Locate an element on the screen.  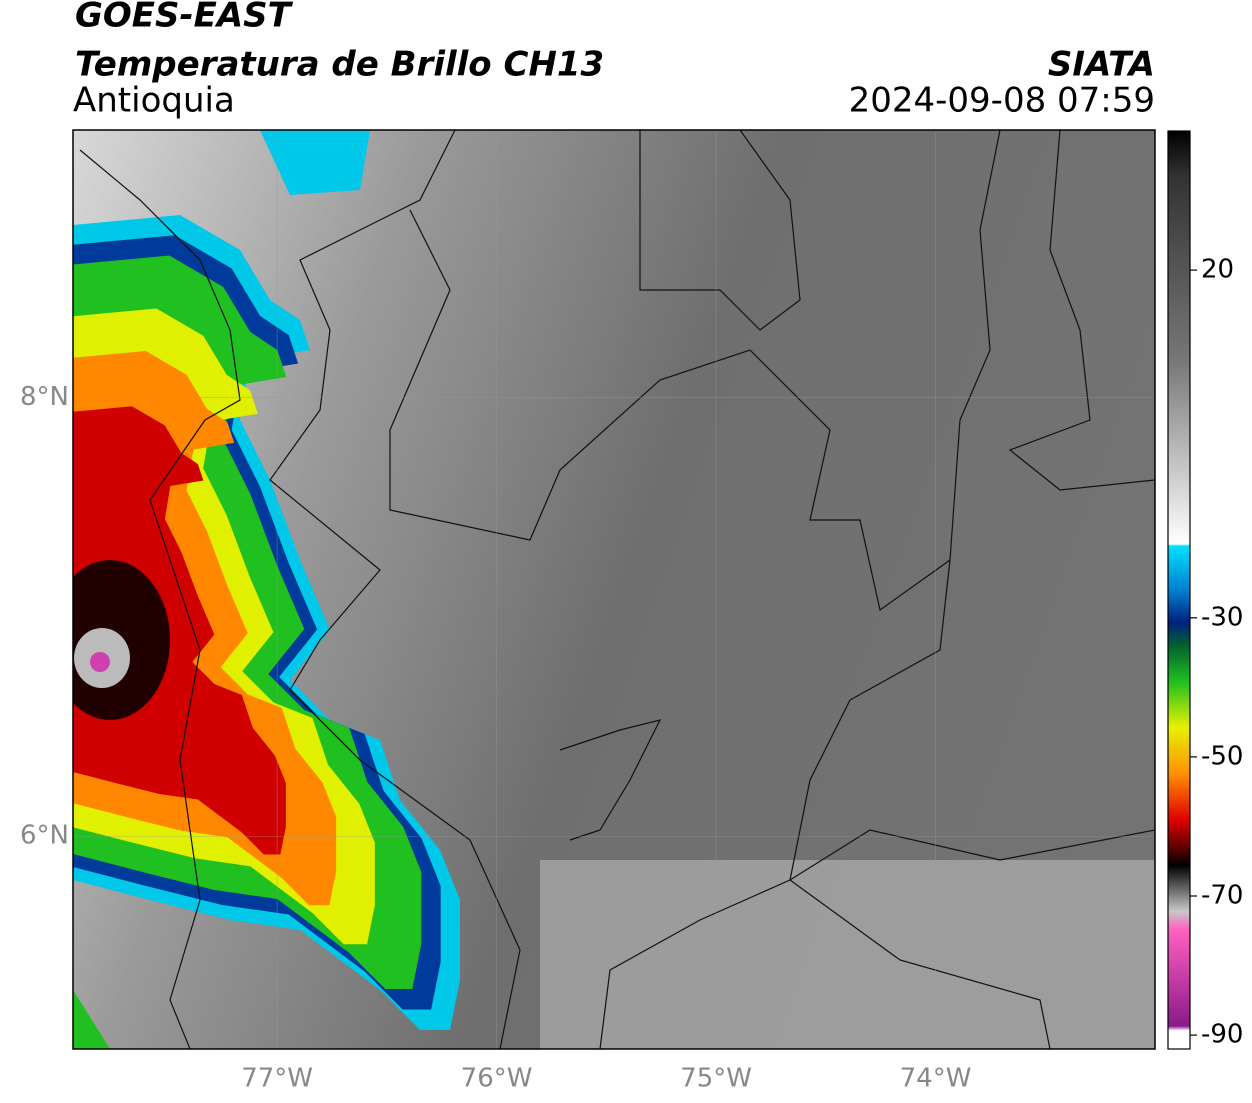
colorbar-tick-label: 20 is located at coordinates (1217, 270).